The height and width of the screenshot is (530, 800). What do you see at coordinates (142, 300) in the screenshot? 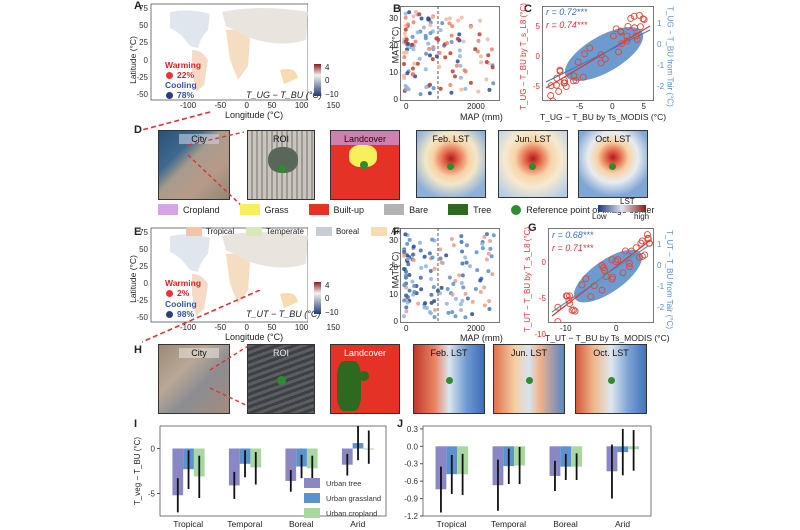
I see `tick: -25` at bounding box center [142, 300].